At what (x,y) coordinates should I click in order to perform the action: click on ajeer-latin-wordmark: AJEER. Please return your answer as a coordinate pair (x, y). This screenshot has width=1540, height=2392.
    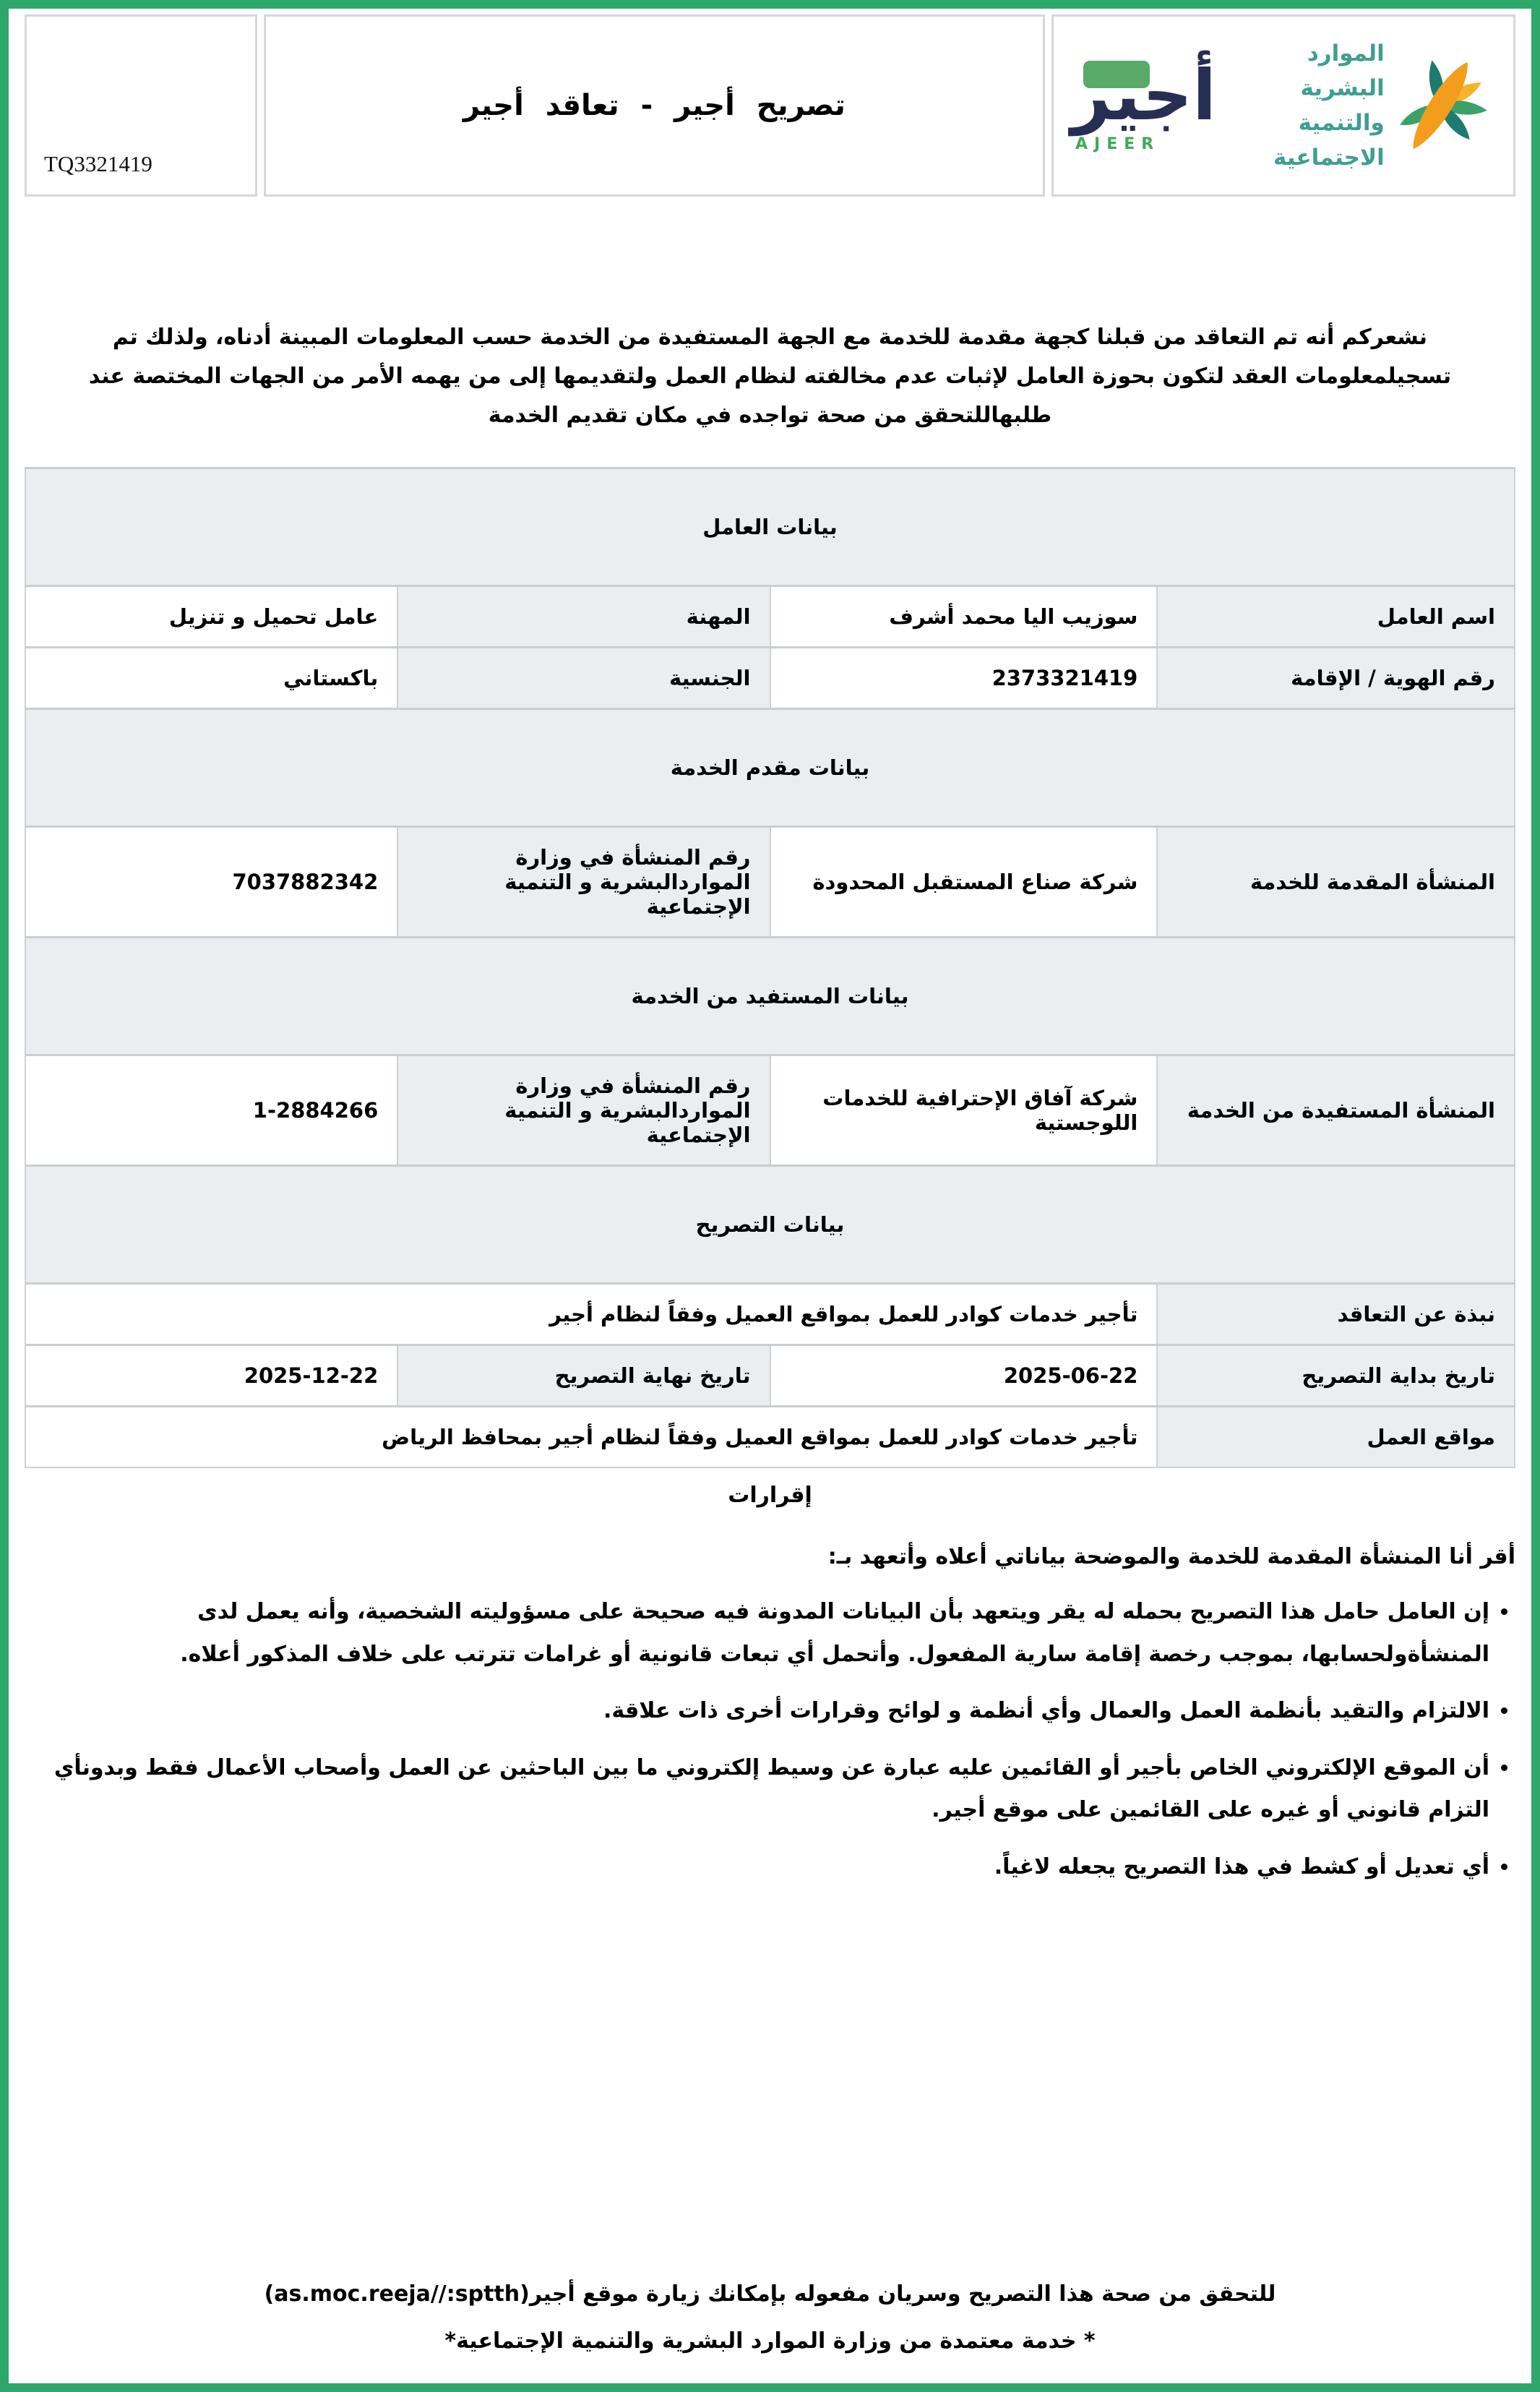
    Looking at the image, I should click on (1118, 144).